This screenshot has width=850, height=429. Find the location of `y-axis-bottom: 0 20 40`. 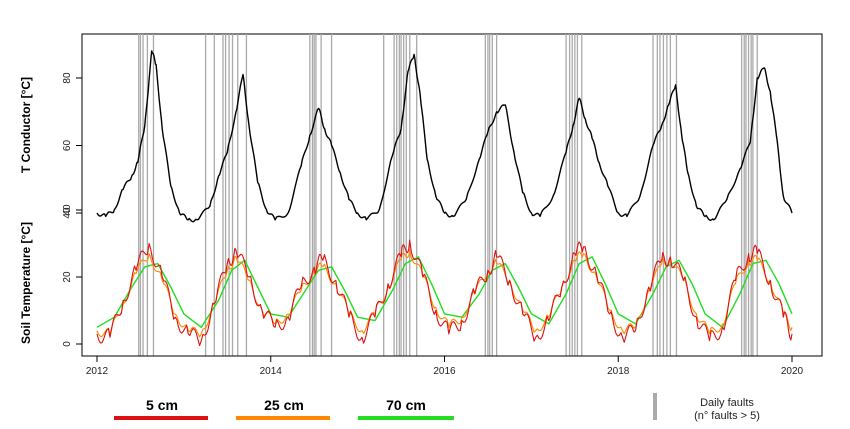

y-axis-bottom: 0 20 40 is located at coordinates (72, 275).